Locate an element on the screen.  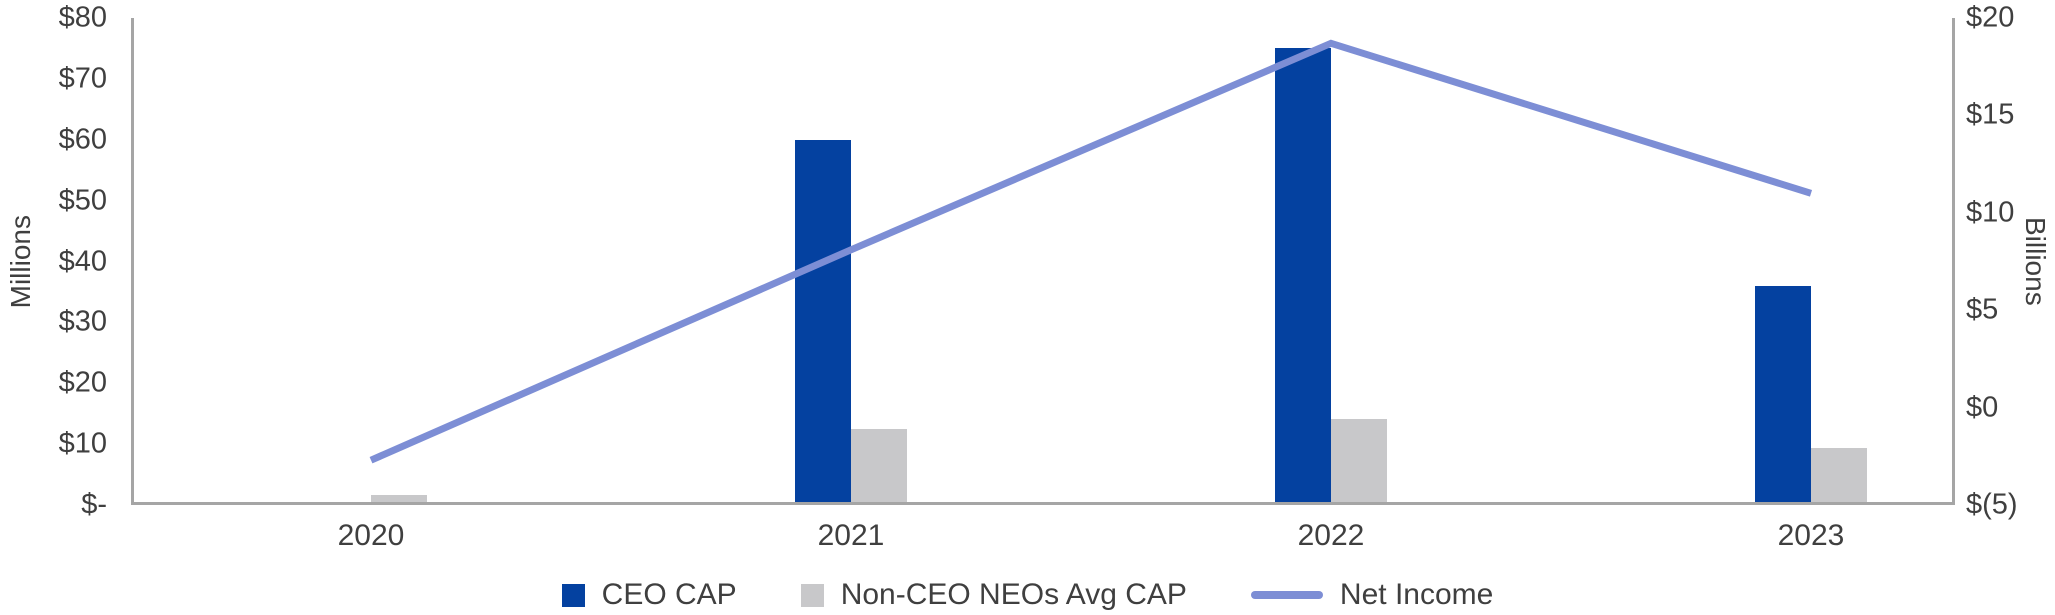
legend-item-ceo-cap: CEO CAP is located at coordinates (649, 595).